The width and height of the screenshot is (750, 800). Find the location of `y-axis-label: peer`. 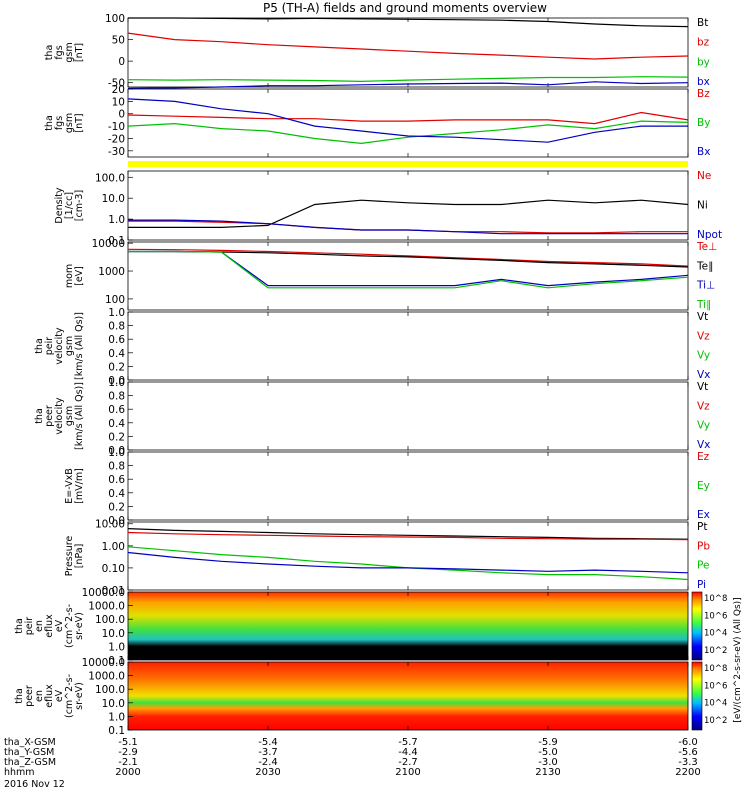

y-axis-label: peer is located at coordinates (29, 696).